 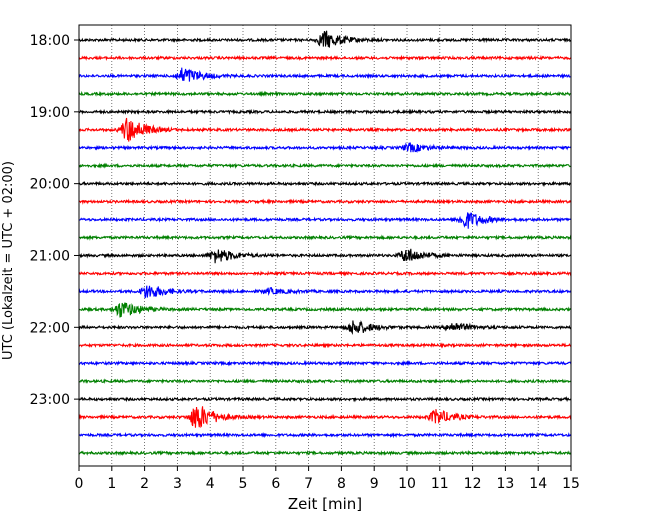 I want to click on x-tick-label: 4, so click(x=210, y=484).